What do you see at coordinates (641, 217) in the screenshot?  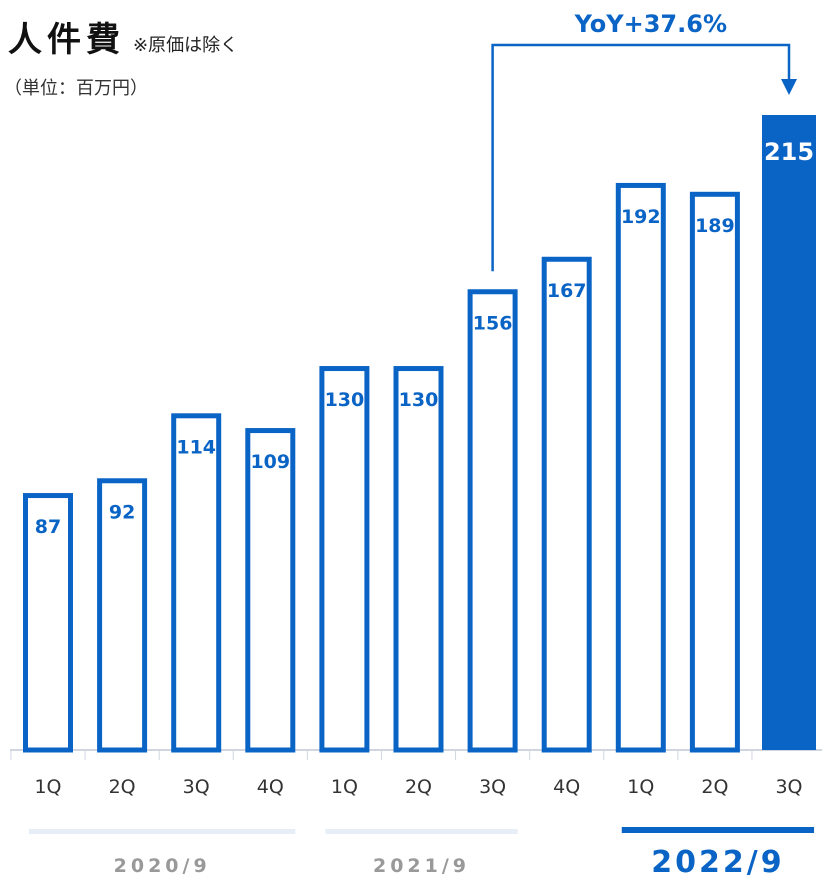 I see `bar-value-label: 192` at bounding box center [641, 217].